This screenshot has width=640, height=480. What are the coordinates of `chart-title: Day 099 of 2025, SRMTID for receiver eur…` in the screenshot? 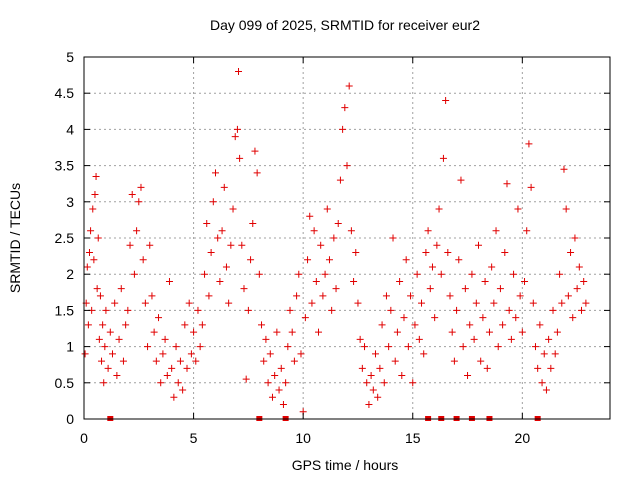 It's located at (344, 25).